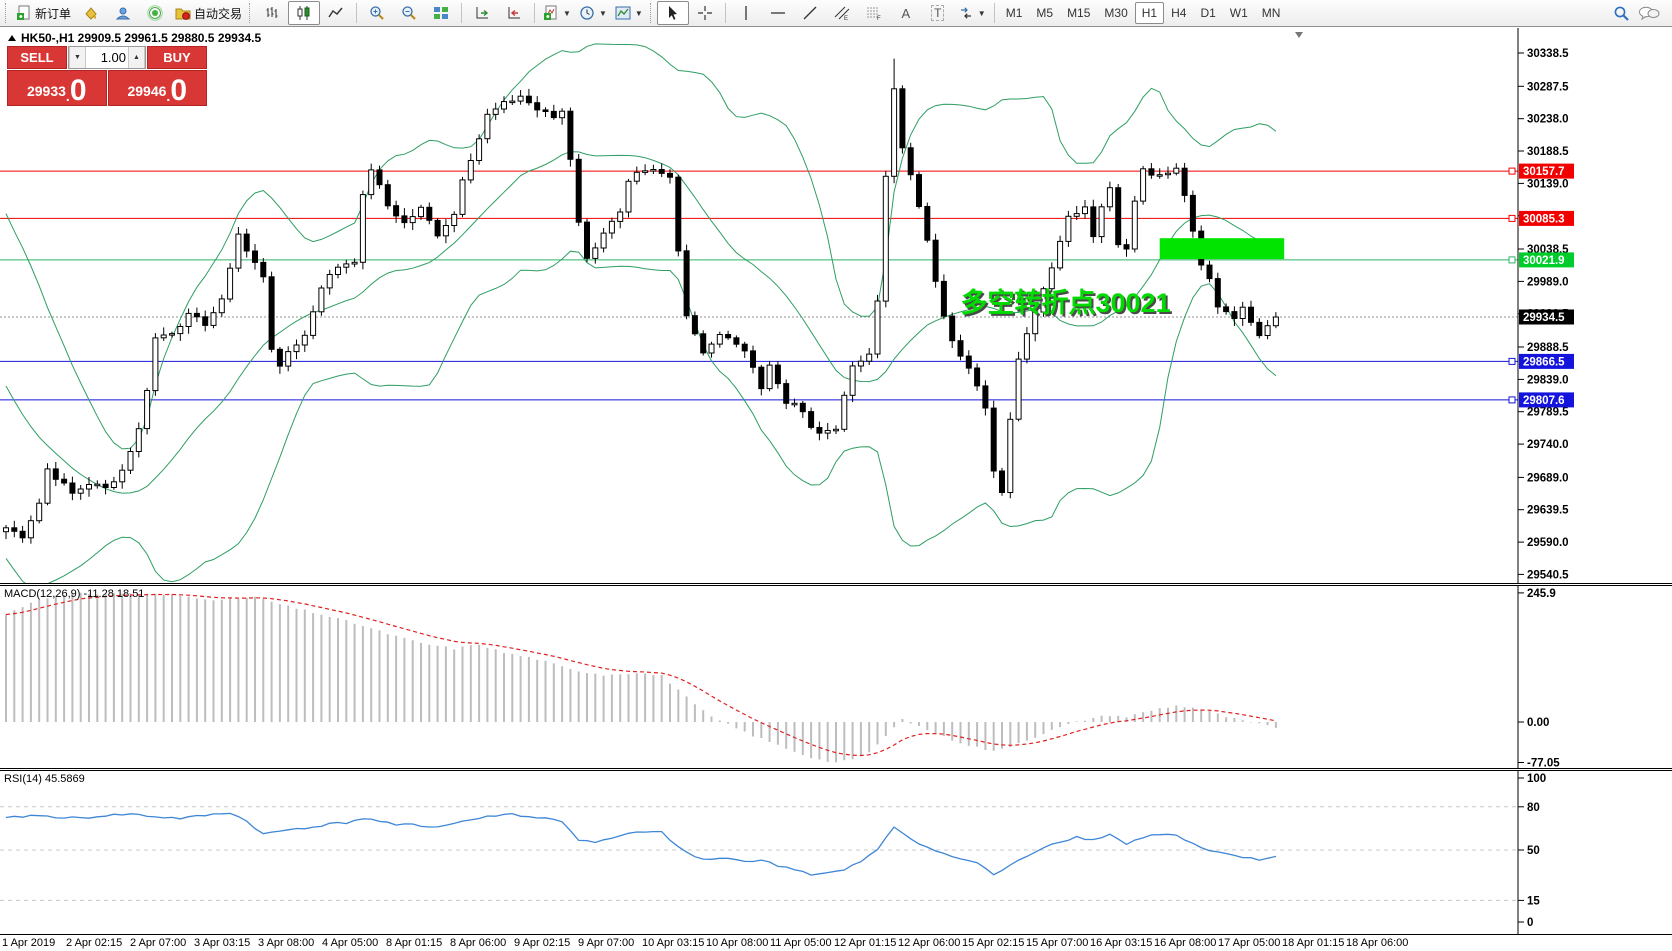 The height and width of the screenshot is (951, 1672). Describe the element at coordinates (638, 13) in the screenshot. I see `templates-dropdown-caret: ▼` at that location.